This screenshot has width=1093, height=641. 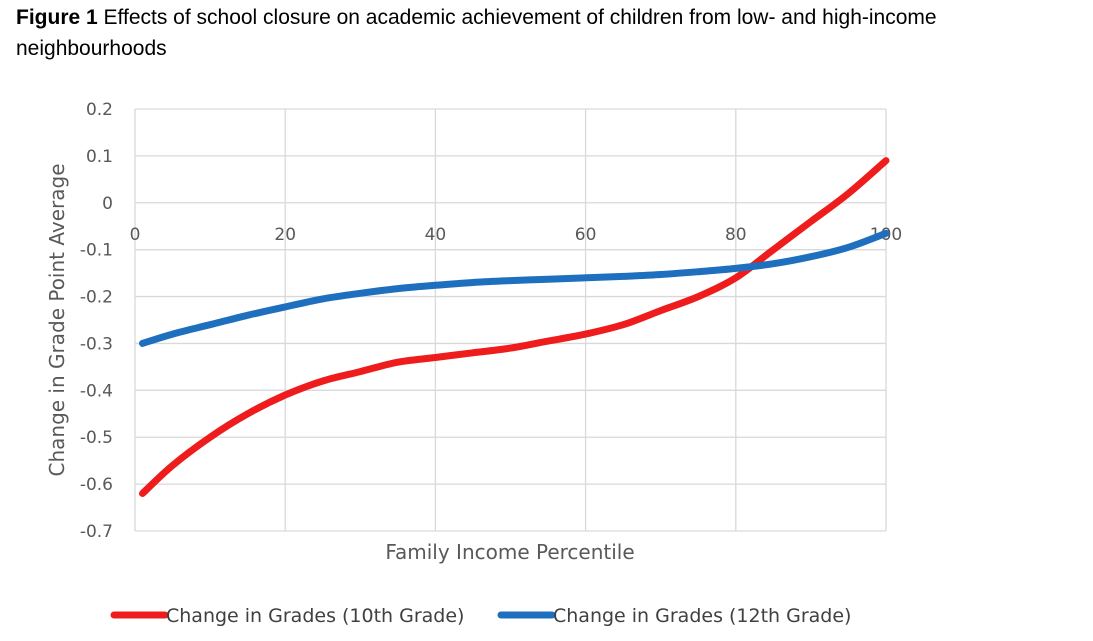 What do you see at coordinates (96, 344) in the screenshot?
I see `y-tick-label: -0.3` at bounding box center [96, 344].